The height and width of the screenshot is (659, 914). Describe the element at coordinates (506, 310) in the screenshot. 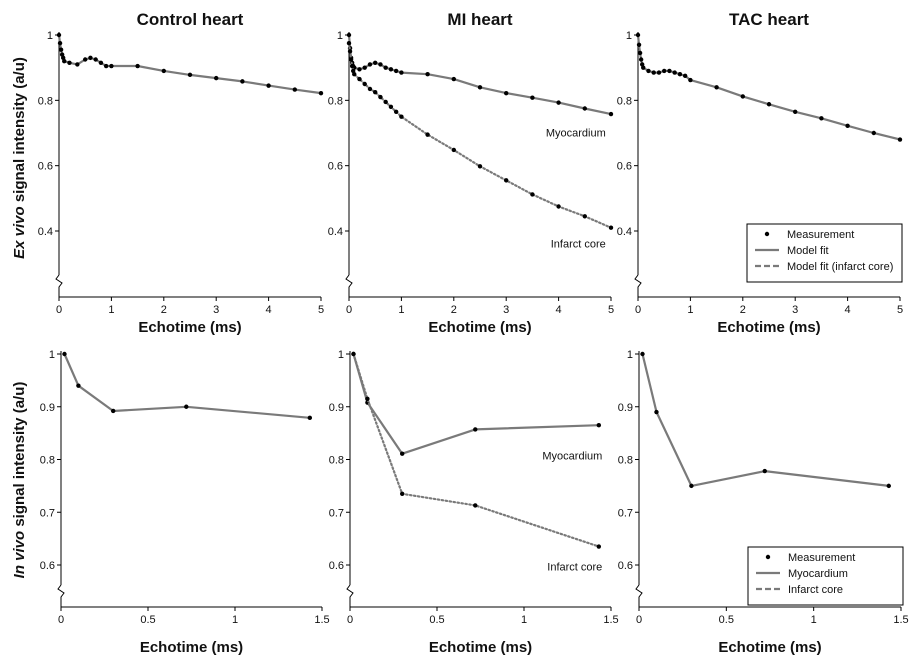

I see `x-tick-label: 3` at that location.